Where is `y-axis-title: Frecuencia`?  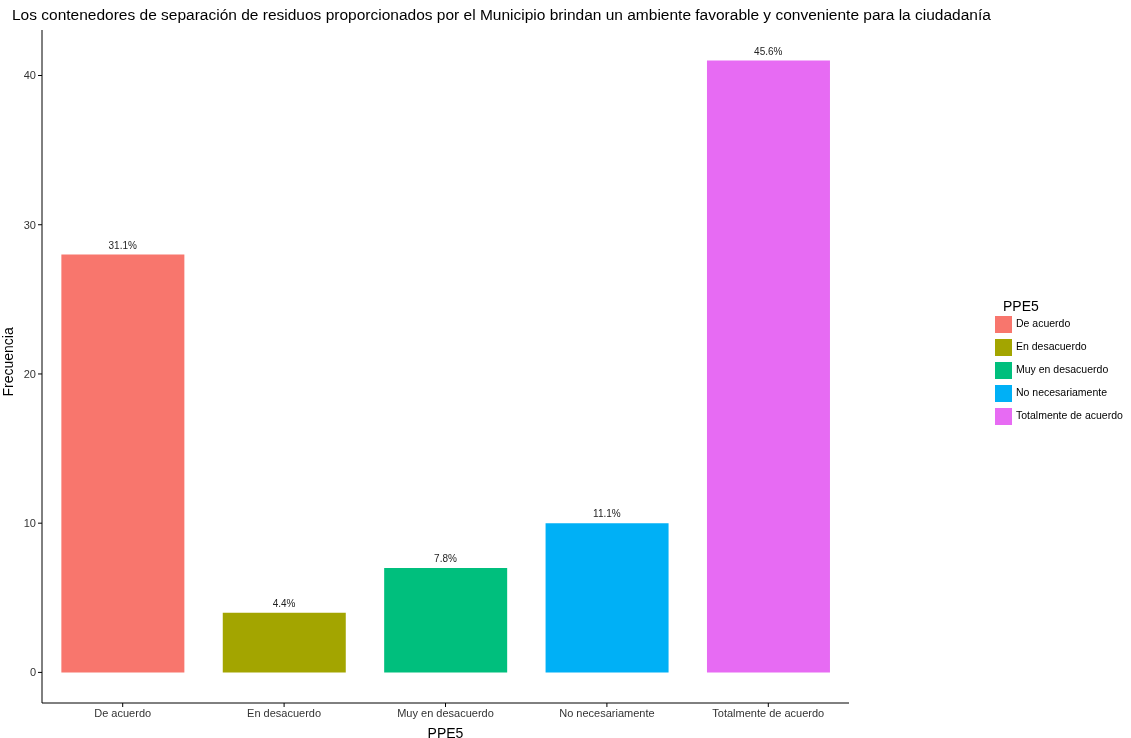
y-axis-title: Frecuencia is located at coordinates (8, 362).